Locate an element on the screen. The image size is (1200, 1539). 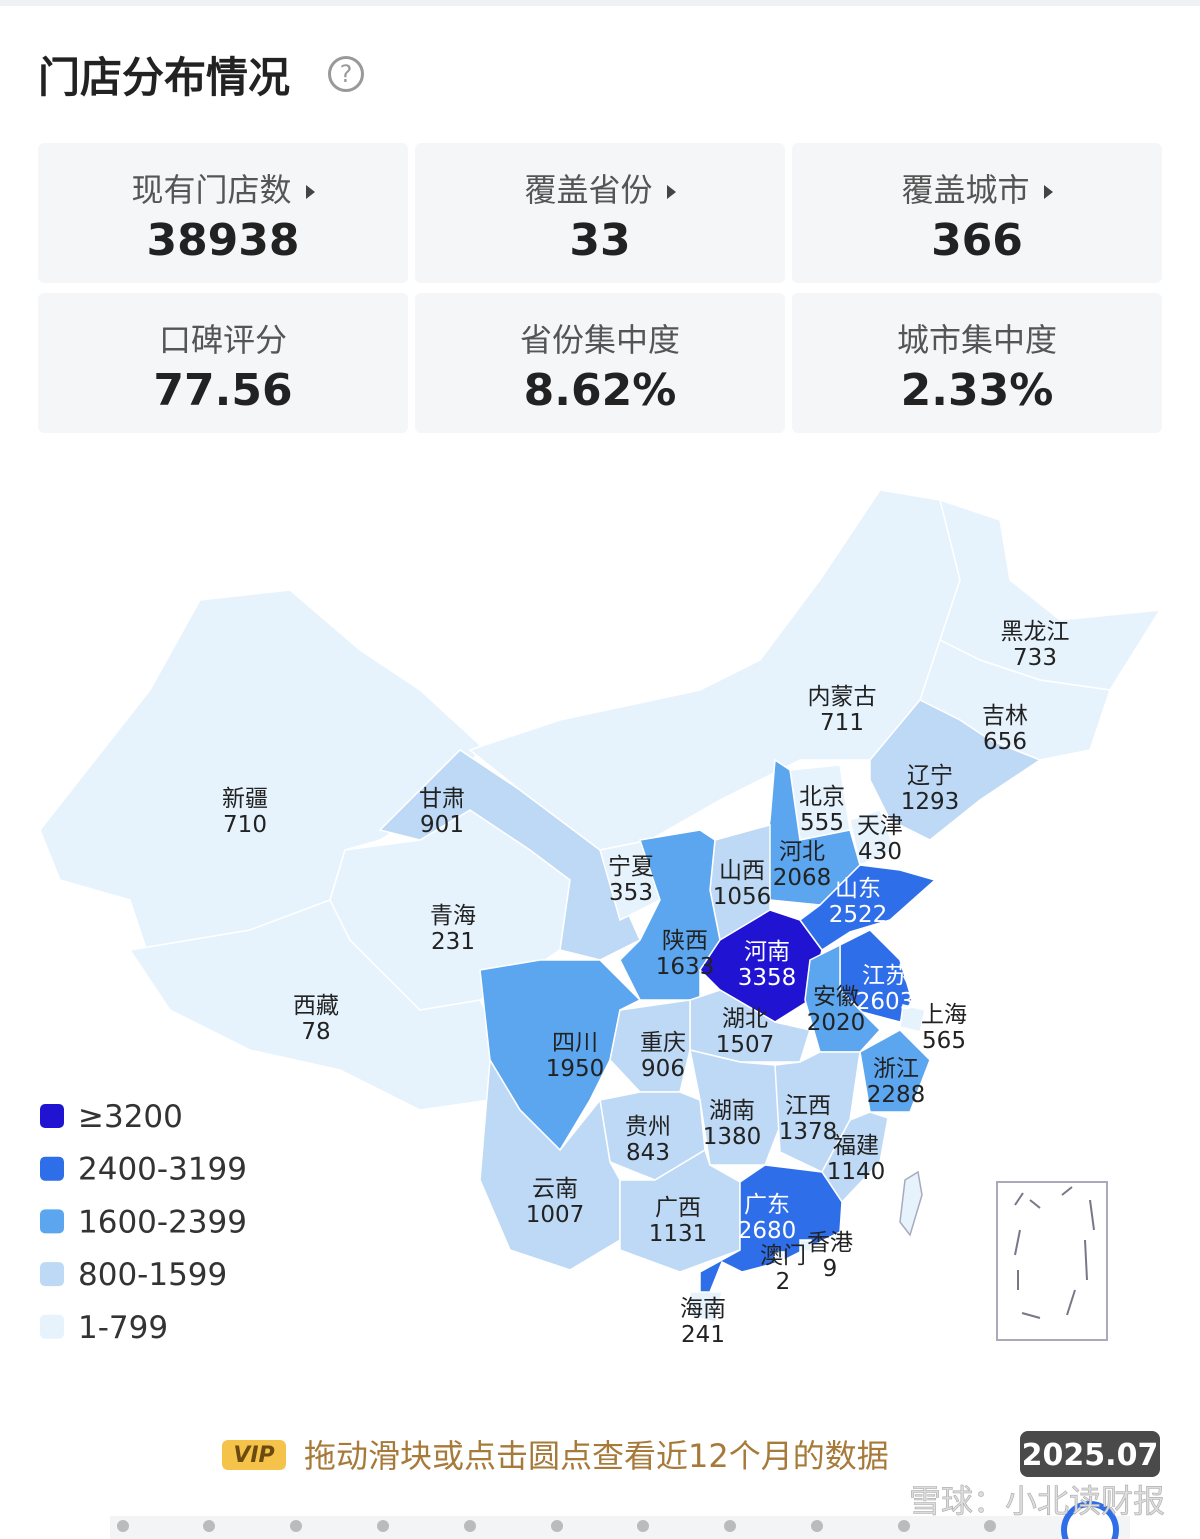
stat-label-text: 省份集中度 is located at coordinates (599, 340).